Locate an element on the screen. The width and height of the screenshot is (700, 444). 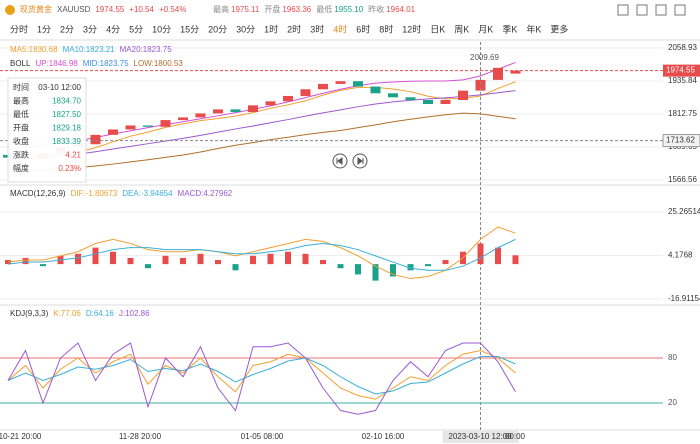
x-tick-label: 01-05 08:00 is located at coordinates (262, 436).